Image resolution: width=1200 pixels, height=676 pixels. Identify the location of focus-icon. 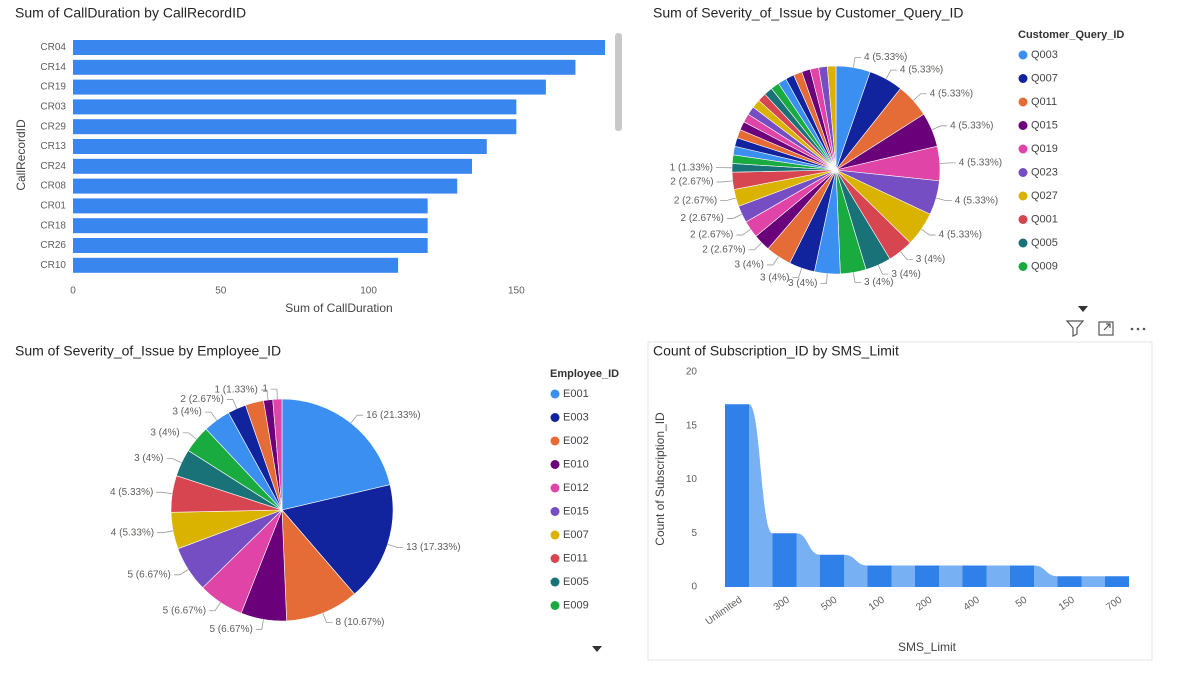
(1106, 328).